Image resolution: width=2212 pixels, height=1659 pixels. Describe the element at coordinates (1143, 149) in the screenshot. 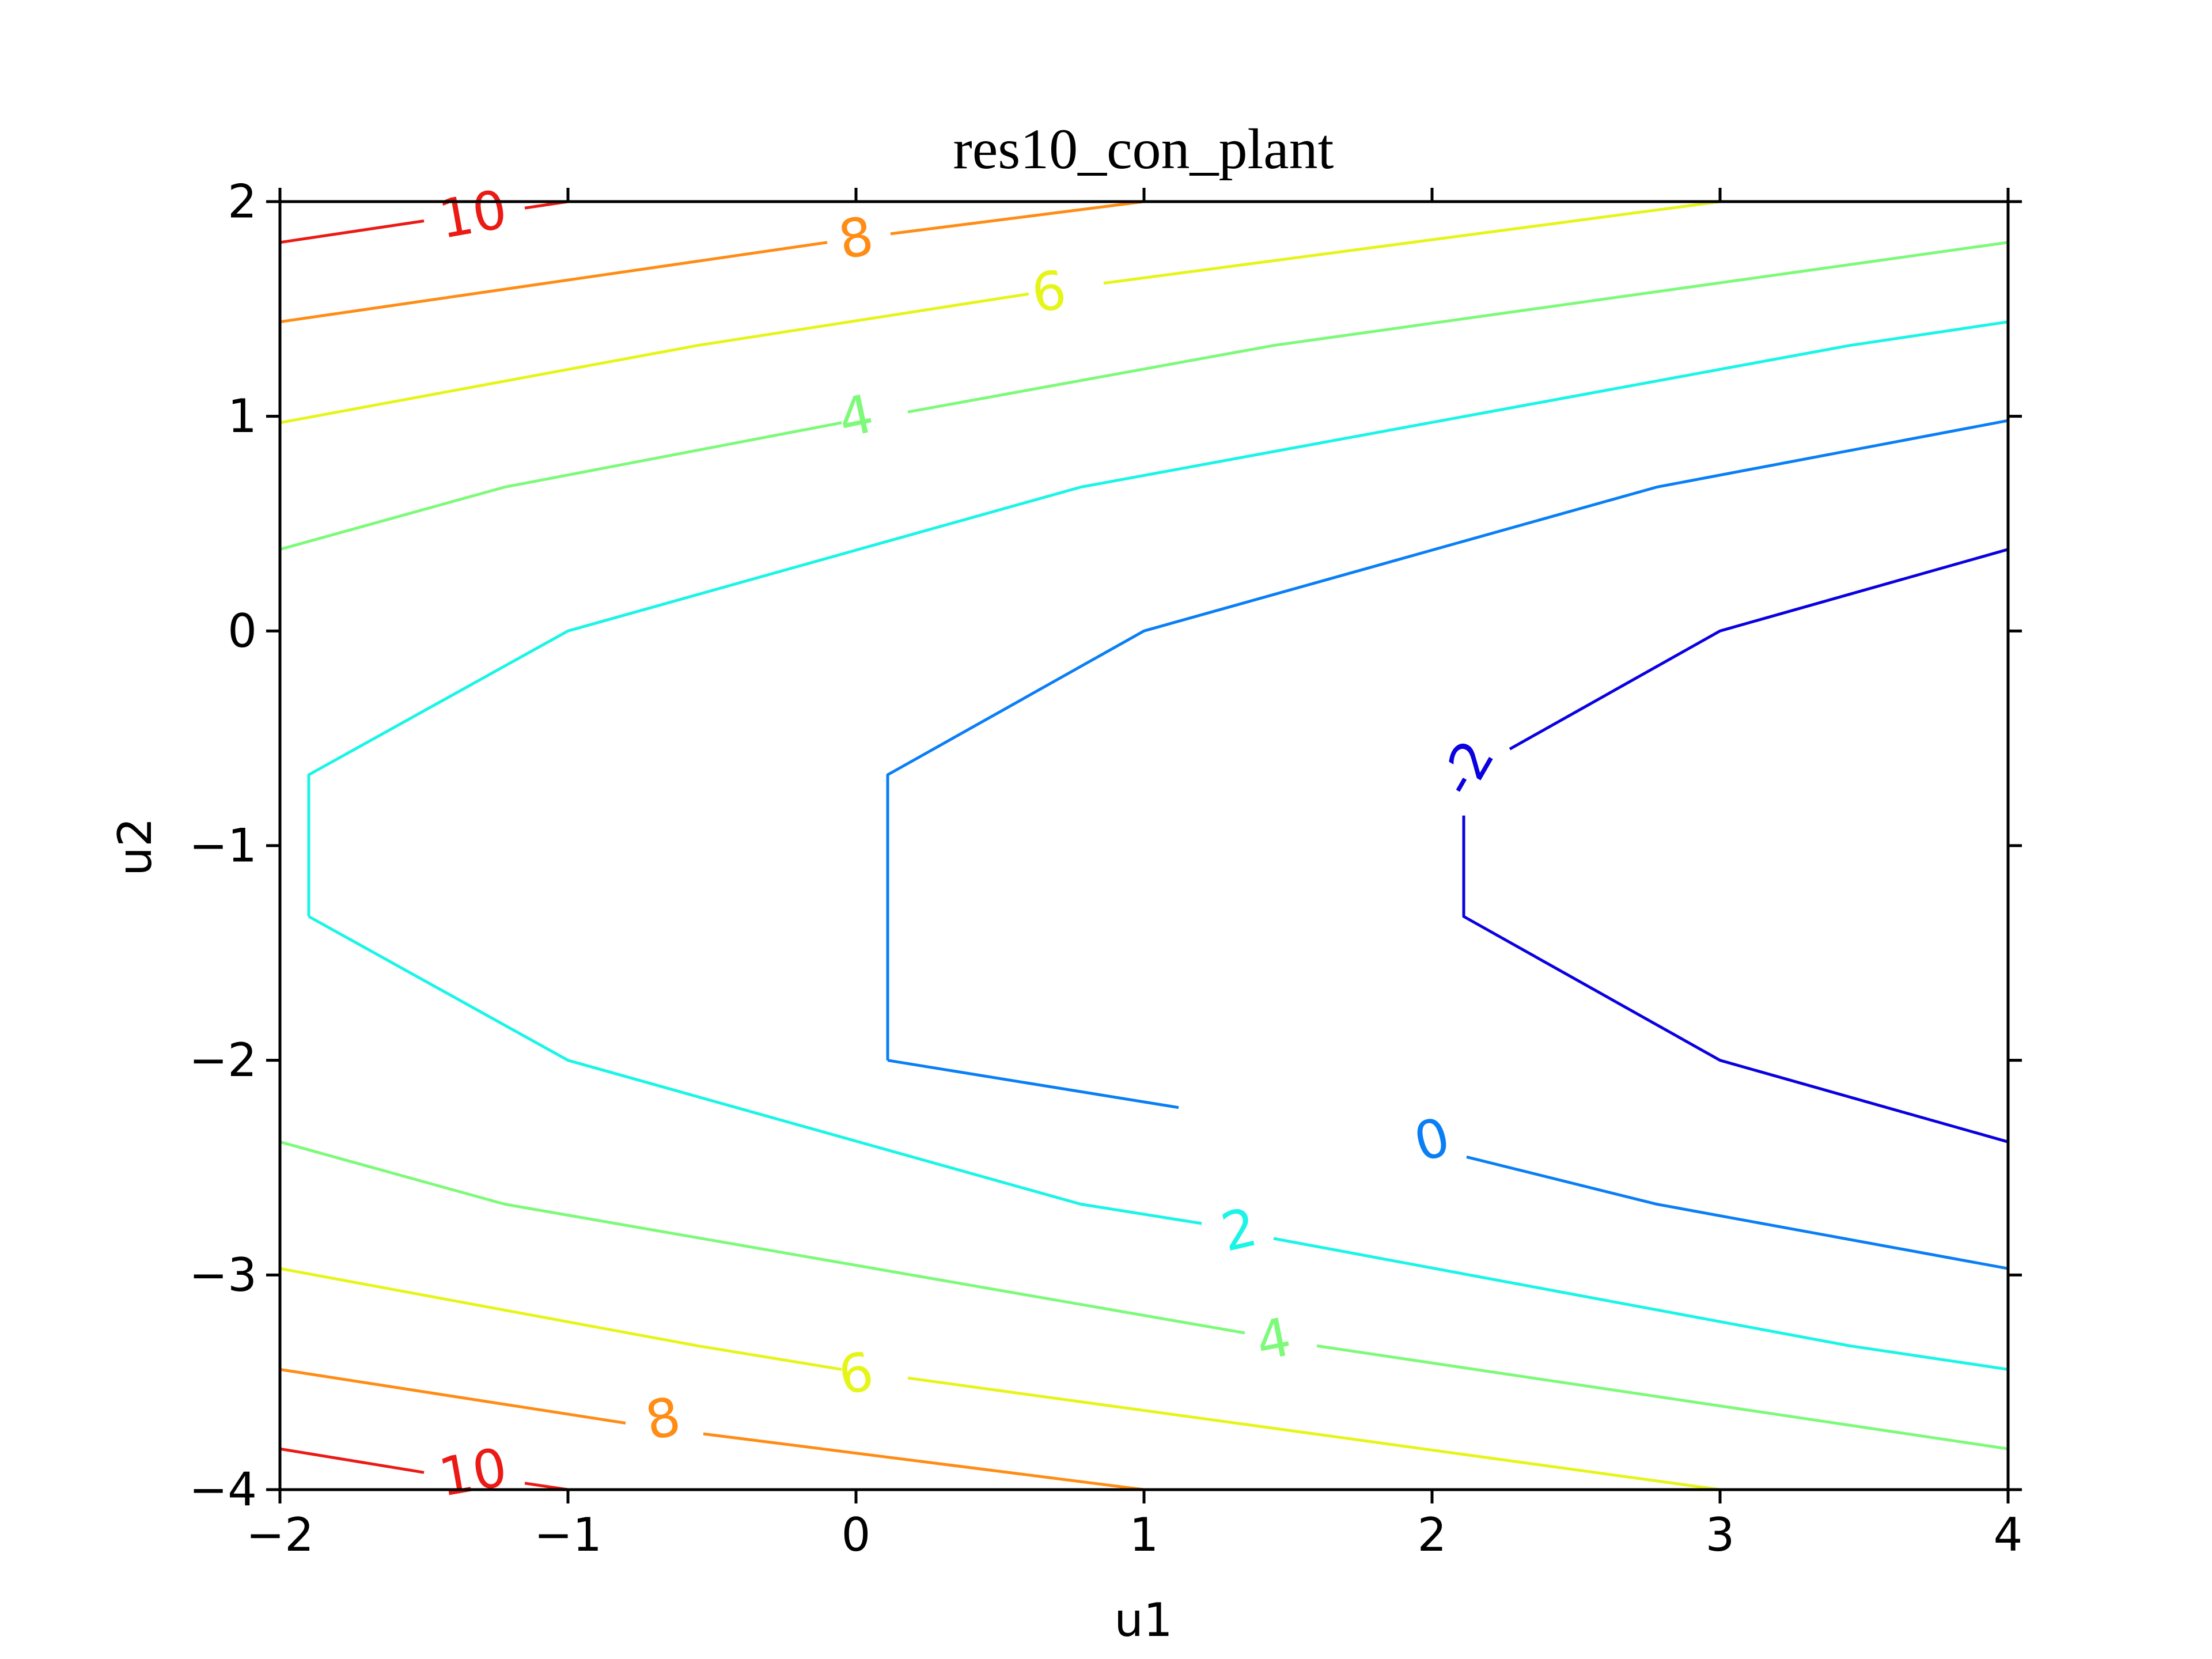

I see `chart-title: res10_con_plant` at that location.